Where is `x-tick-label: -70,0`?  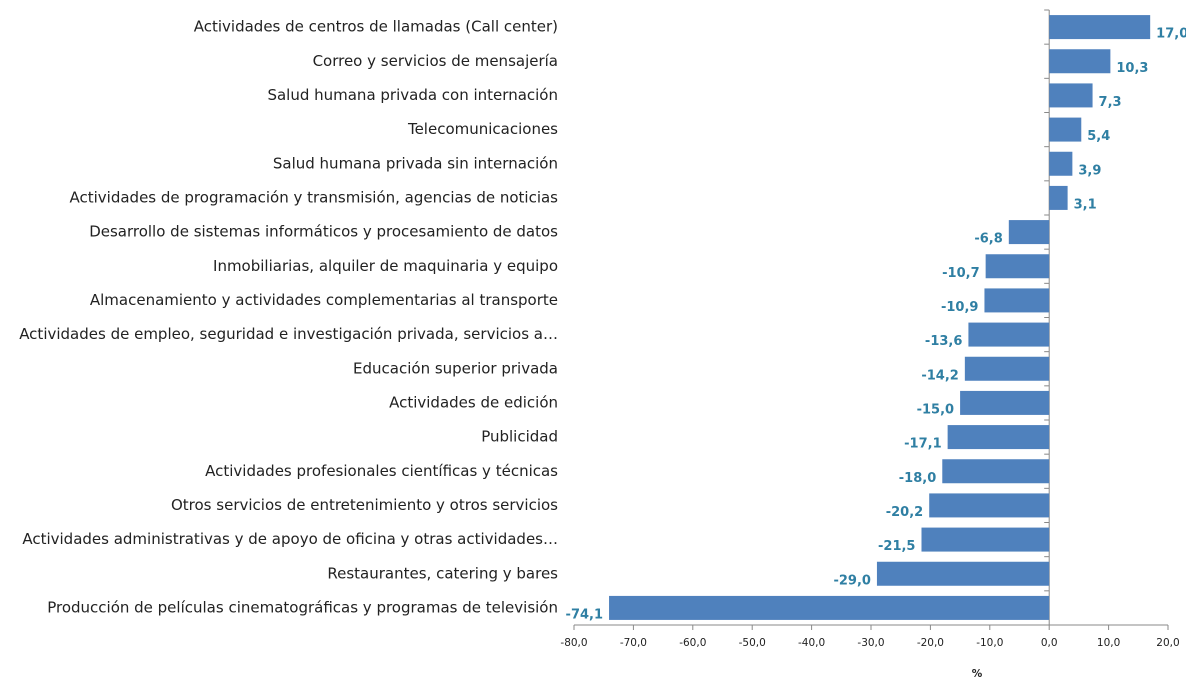 x-tick-label: -70,0 is located at coordinates (633, 643).